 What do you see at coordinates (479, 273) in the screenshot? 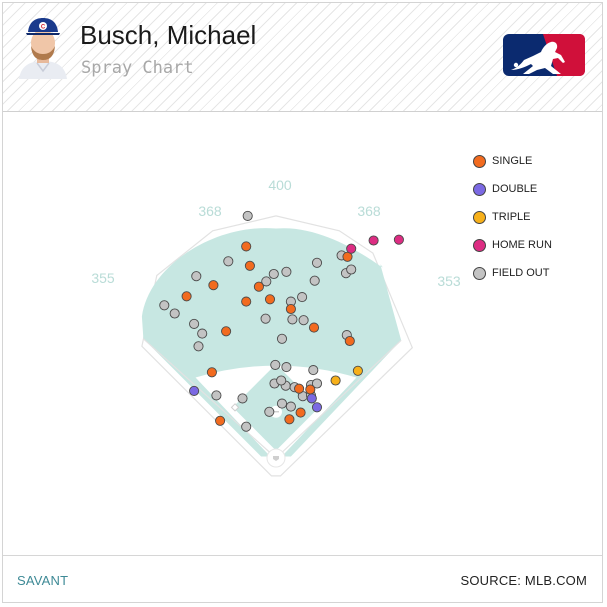
I see `legend-swatch-field-out` at bounding box center [479, 273].